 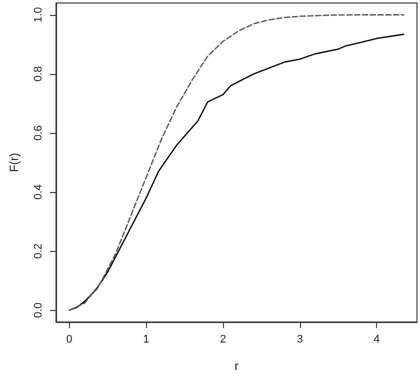 I want to click on y-tick-label: 1.0, so click(x=38, y=14).